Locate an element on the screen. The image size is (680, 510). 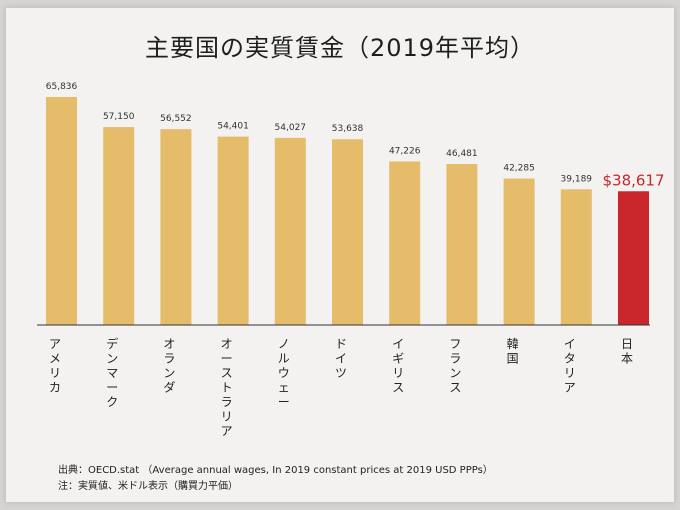
value-label: 54,027 is located at coordinates (291, 128).